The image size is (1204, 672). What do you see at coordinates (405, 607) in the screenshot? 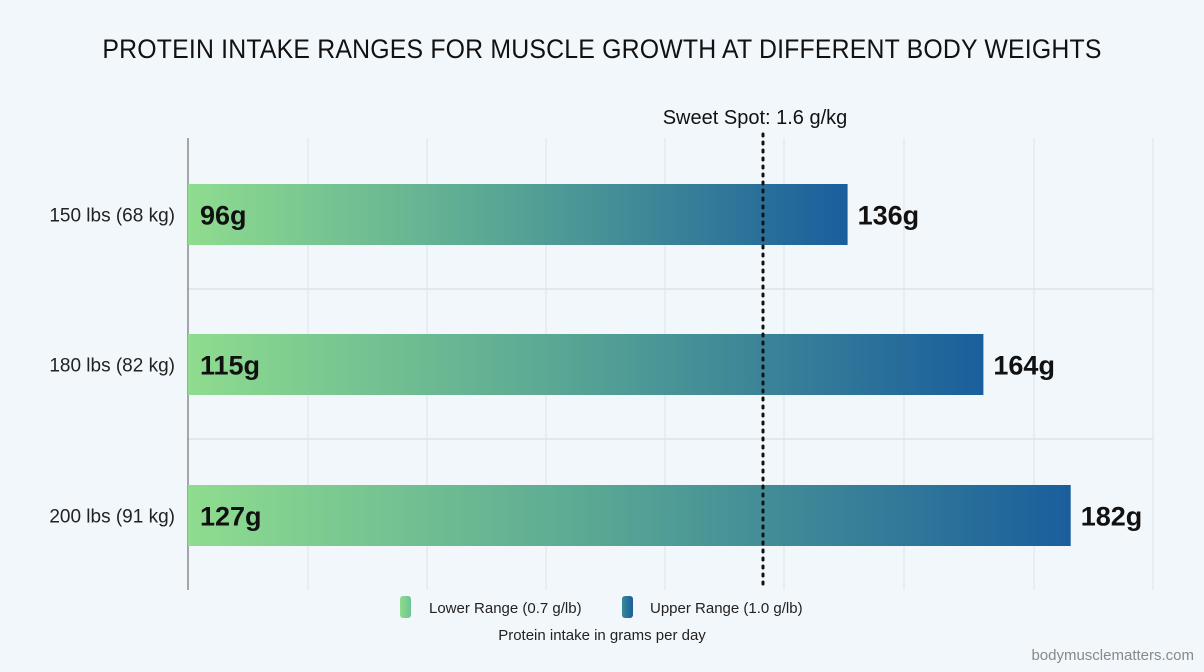
I see `legend-swatch-lower` at bounding box center [405, 607].